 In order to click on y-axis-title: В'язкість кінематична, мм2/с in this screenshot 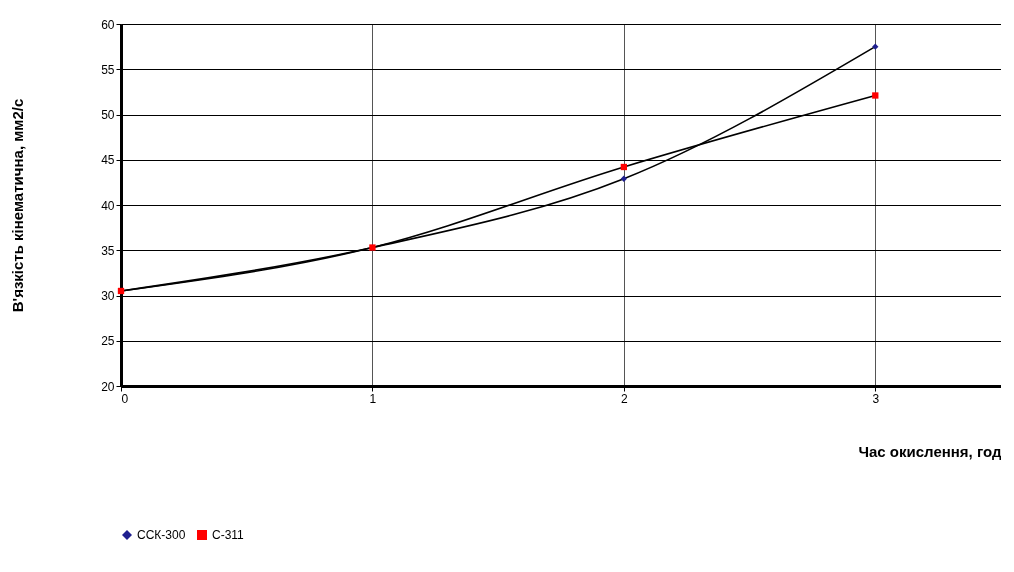, I will do `click(18, 205)`.